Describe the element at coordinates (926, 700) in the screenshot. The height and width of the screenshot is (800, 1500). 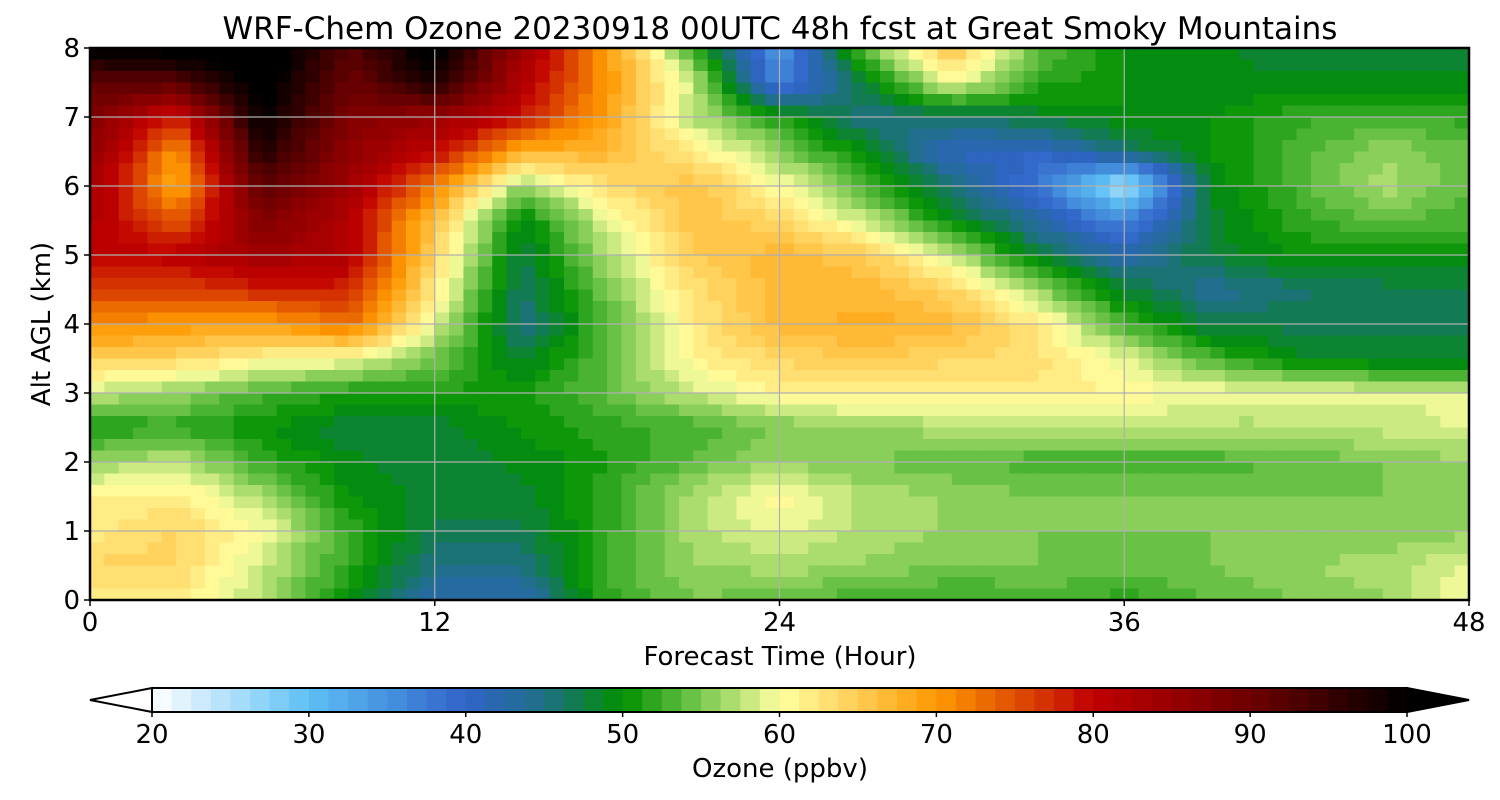
I see `colorbar-level` at that location.